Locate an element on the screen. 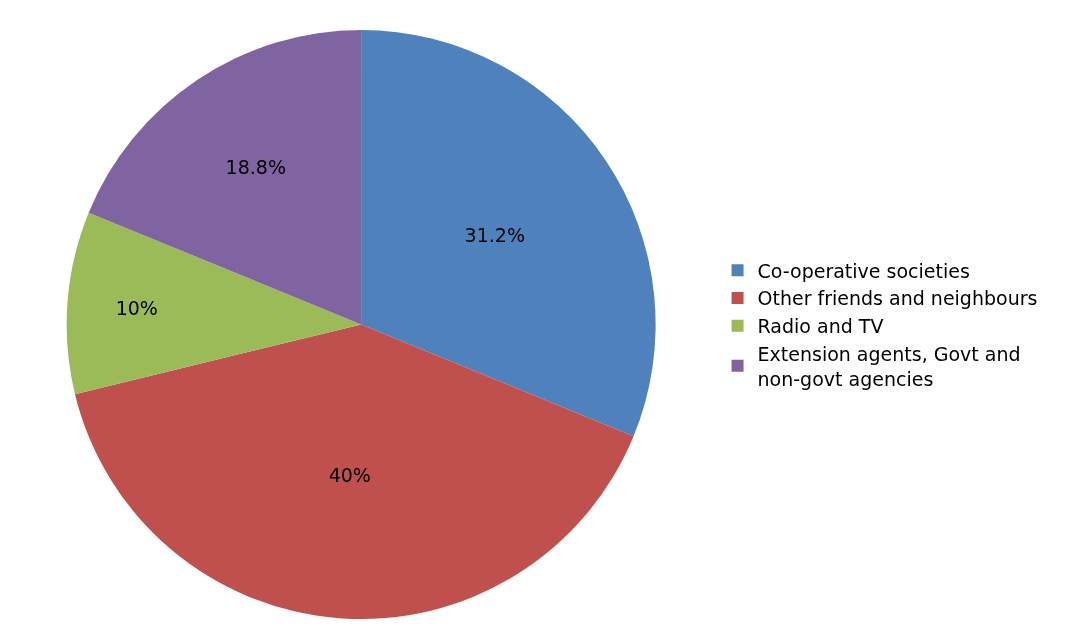  legend-label: Co-operative societies is located at coordinates (863, 270).